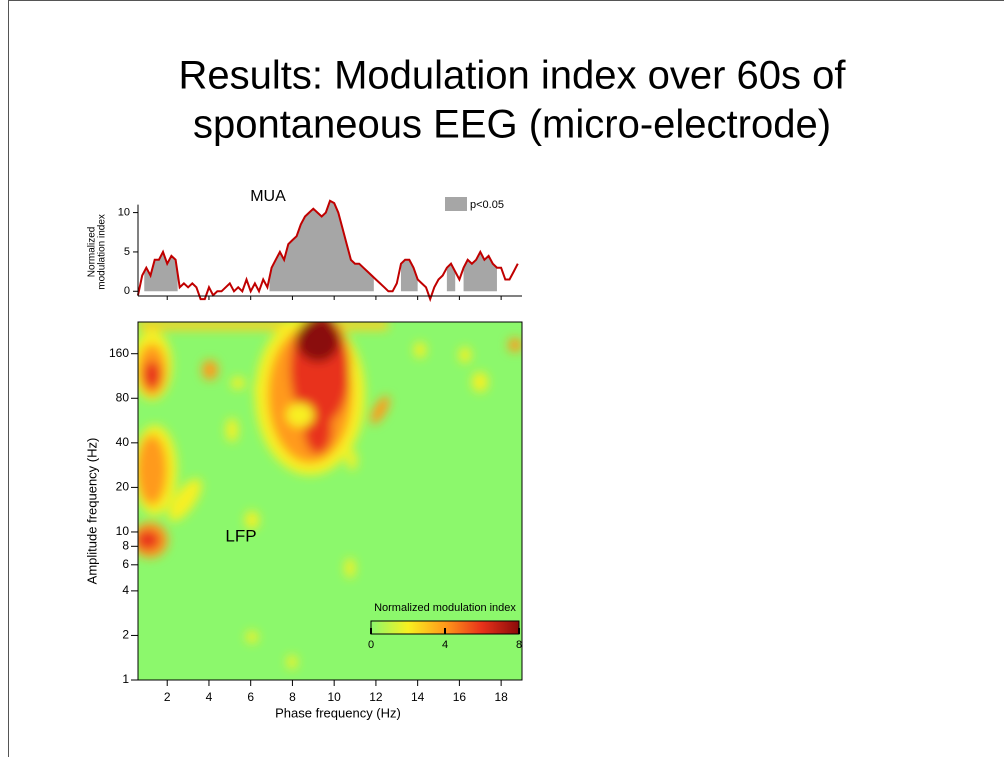 Image resolution: width=1004 pixels, height=762 pixels. Describe the element at coordinates (268, 196) in the screenshot. I see `annotation: MUA` at that location.